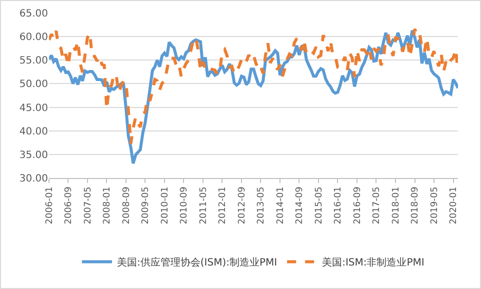 This screenshot has width=481, height=289. I want to click on x-tick-label: 2014-09, so click(300, 205).